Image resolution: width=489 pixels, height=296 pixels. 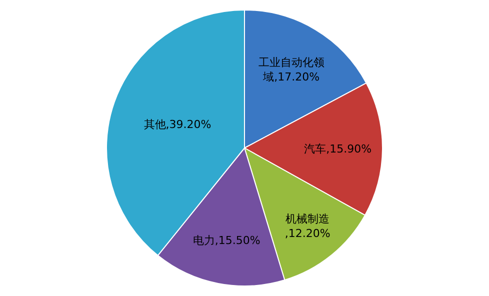 I want to click on slice-label: 电力,15.50%, so click(x=226, y=240).